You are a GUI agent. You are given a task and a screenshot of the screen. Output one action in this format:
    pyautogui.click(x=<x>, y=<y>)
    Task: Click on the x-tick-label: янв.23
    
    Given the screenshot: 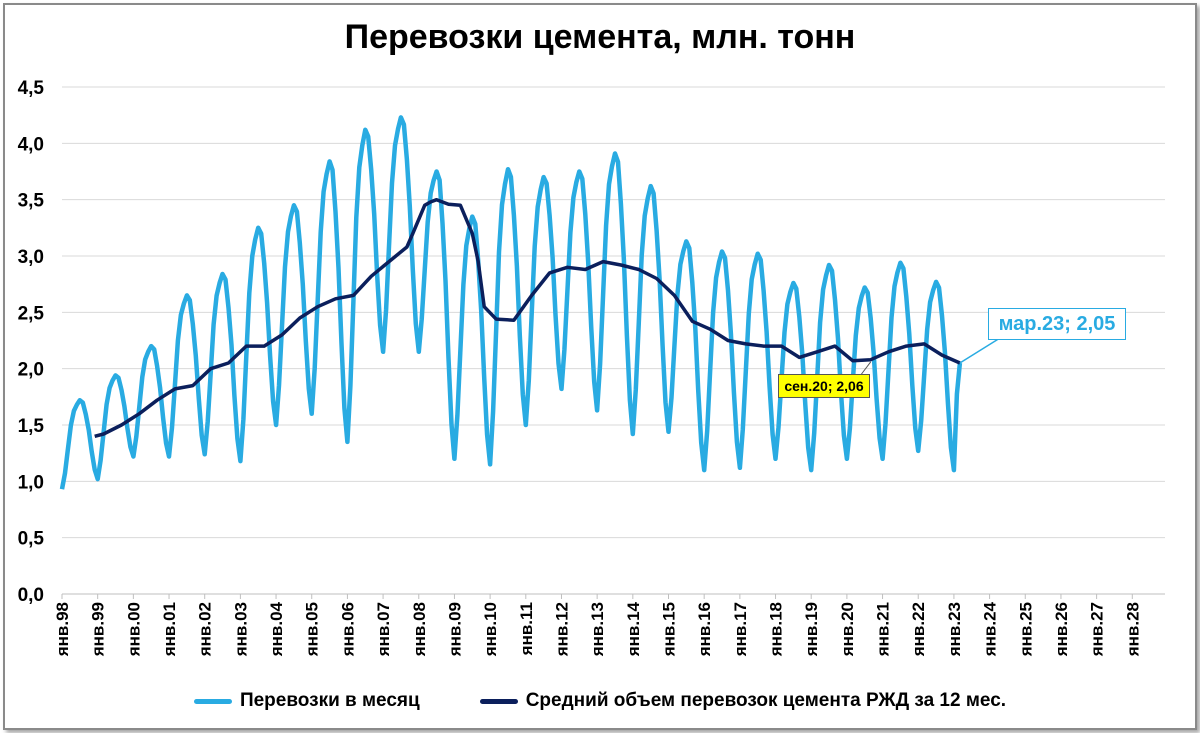 What is the action you would take?
    pyautogui.click(x=954, y=629)
    